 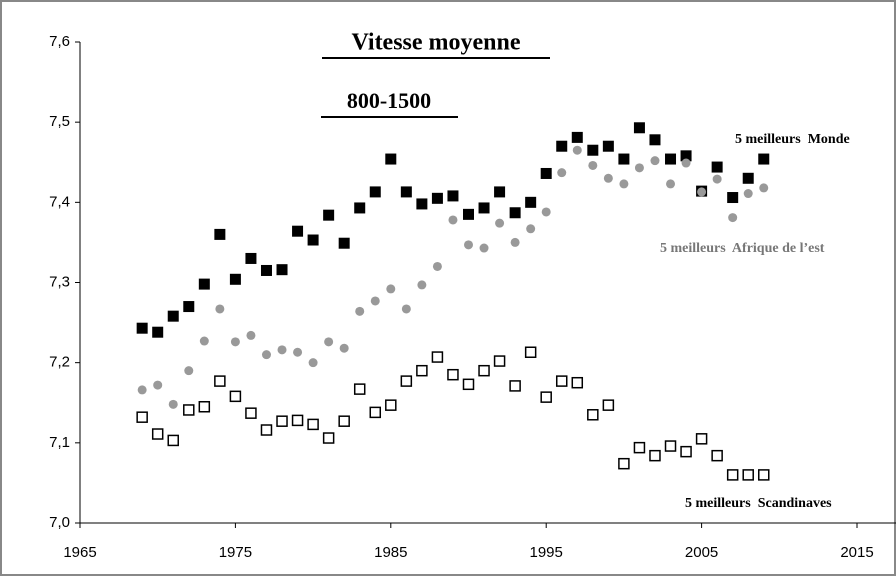 What do you see at coordinates (59, 442) in the screenshot?
I see `y-tick-label: 7,1` at bounding box center [59, 442].